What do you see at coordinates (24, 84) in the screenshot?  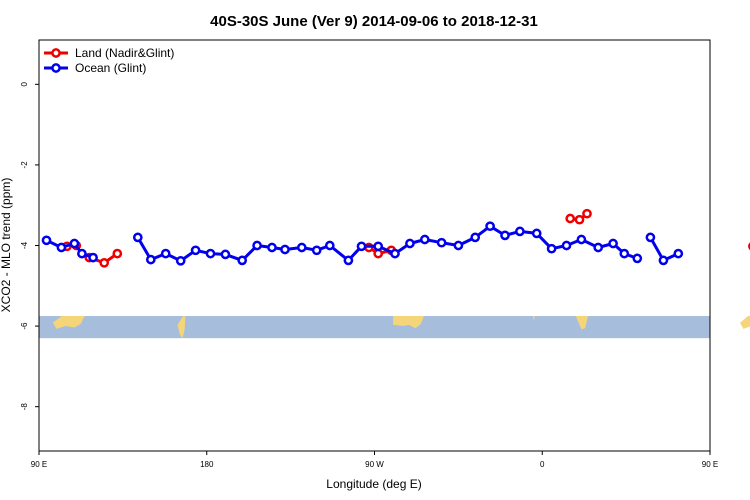 I see `y-tick-label: 0` at bounding box center [24, 84].